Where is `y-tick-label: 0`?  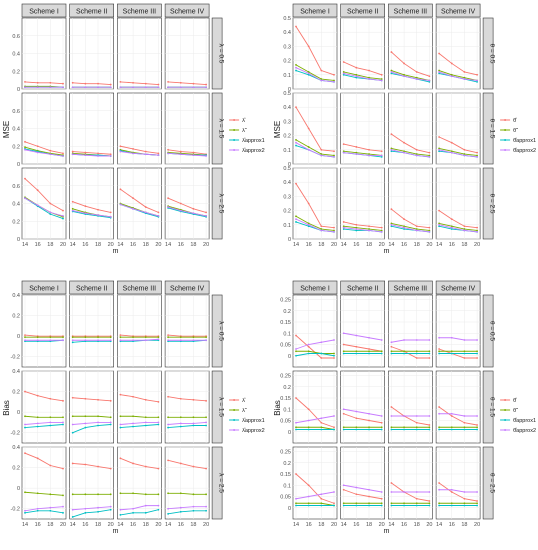 y-tick-label: 0 is located at coordinates (18, 337).